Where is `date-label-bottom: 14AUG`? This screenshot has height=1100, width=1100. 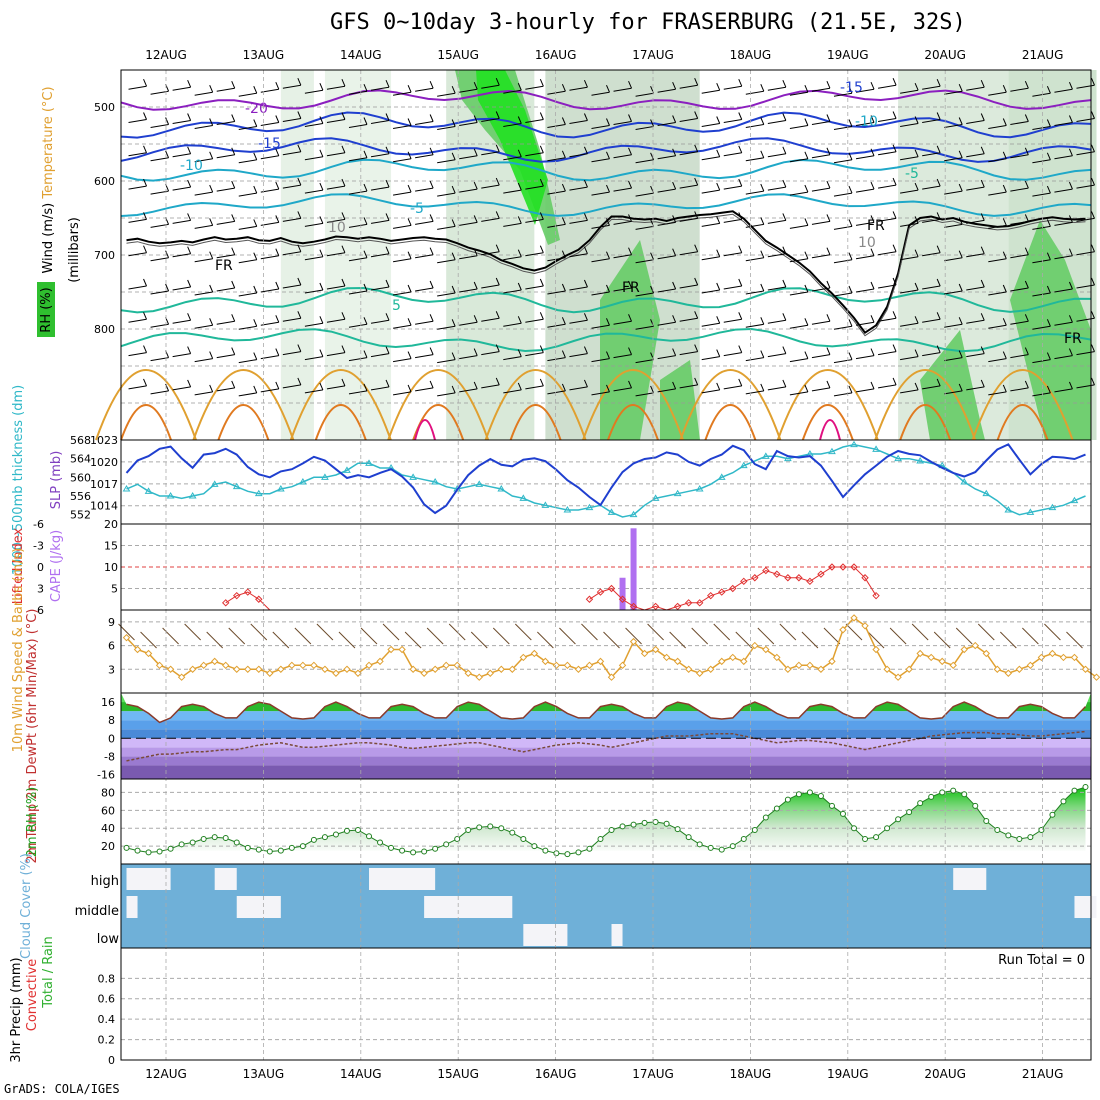
date-label-bottom: 14AUG is located at coordinates (361, 1074).